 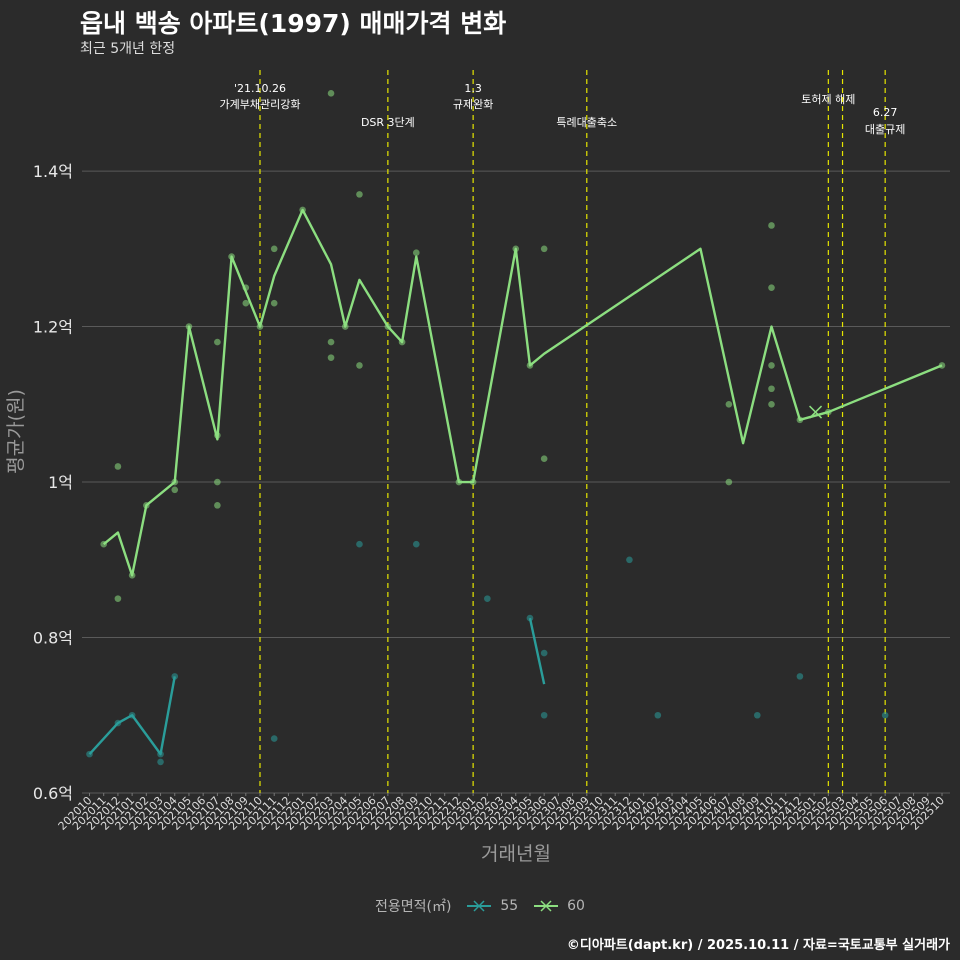 I want to click on legend-title: 전용면적(㎡), so click(x=413, y=907).